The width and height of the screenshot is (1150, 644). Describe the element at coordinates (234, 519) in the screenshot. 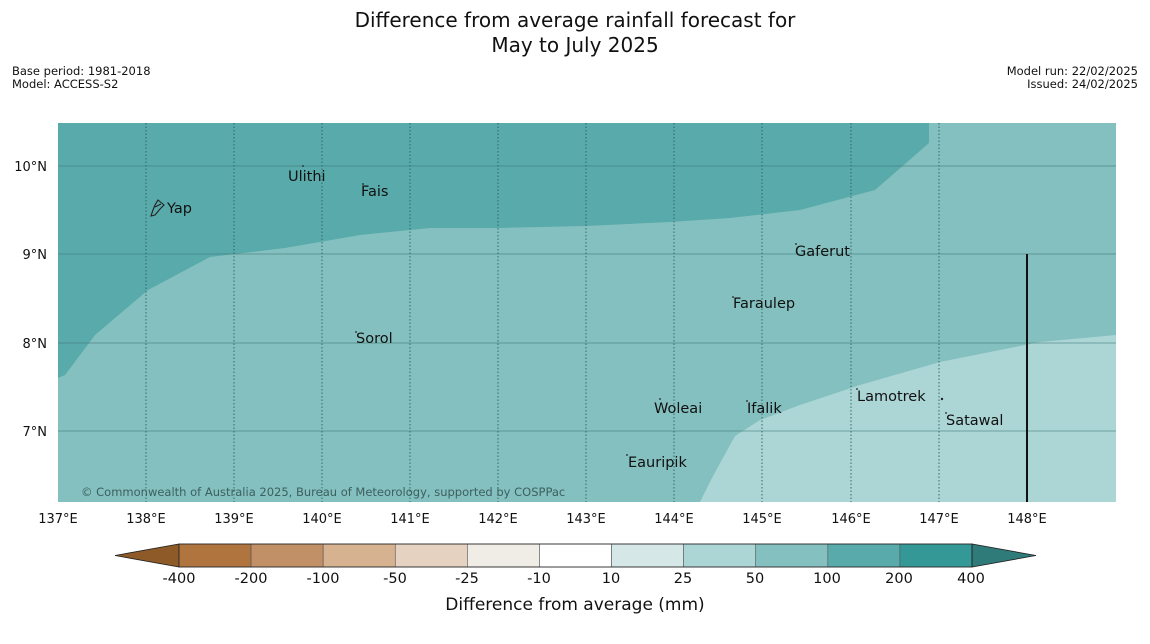

I see `lon-label-139e: 139°E` at that location.